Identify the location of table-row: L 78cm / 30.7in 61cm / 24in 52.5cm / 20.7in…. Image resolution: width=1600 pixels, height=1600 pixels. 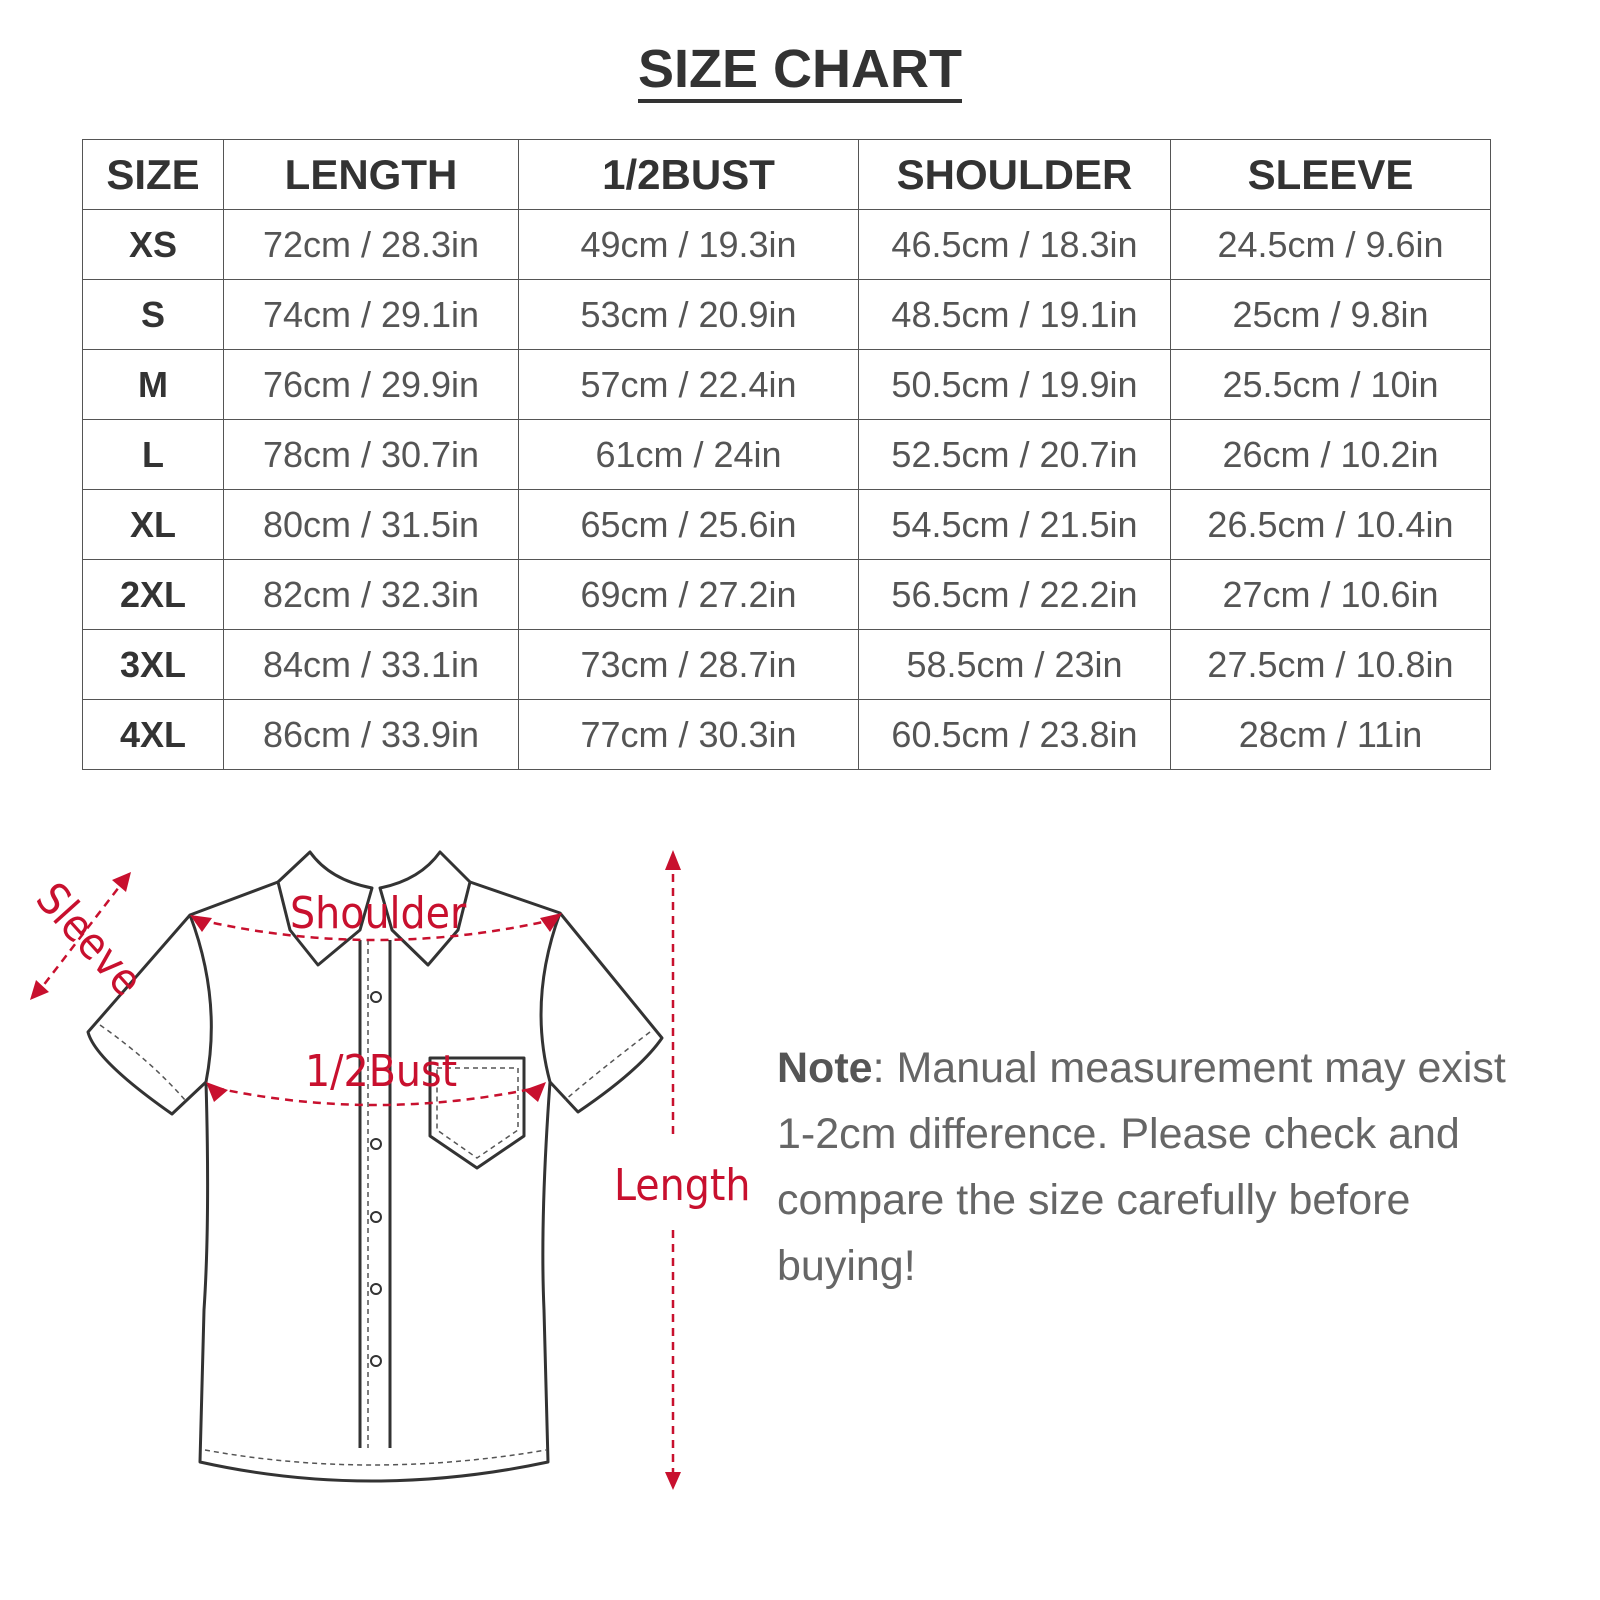
(786, 454).